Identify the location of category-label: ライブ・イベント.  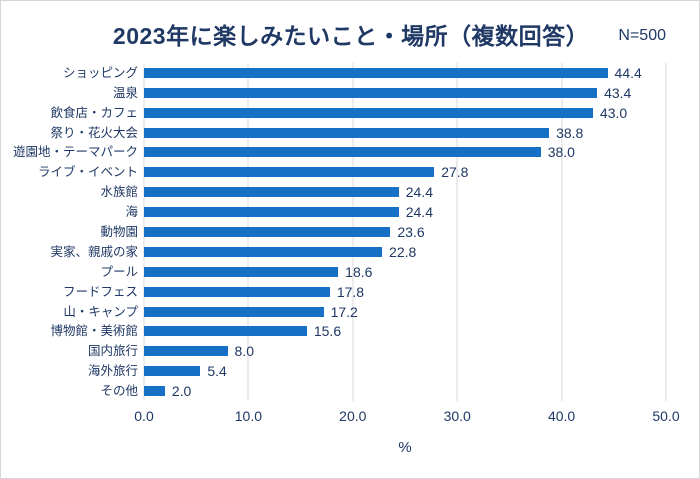
(87, 172).